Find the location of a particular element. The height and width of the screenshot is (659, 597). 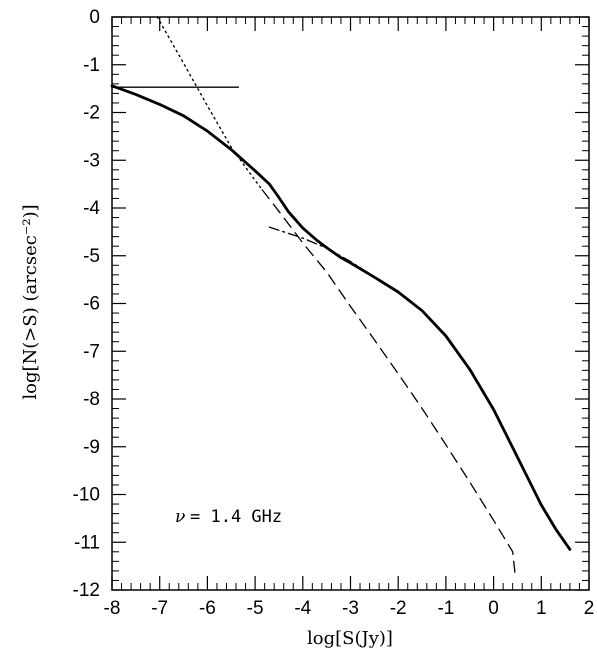

y-tick-label: -11 is located at coordinates (87, 542).